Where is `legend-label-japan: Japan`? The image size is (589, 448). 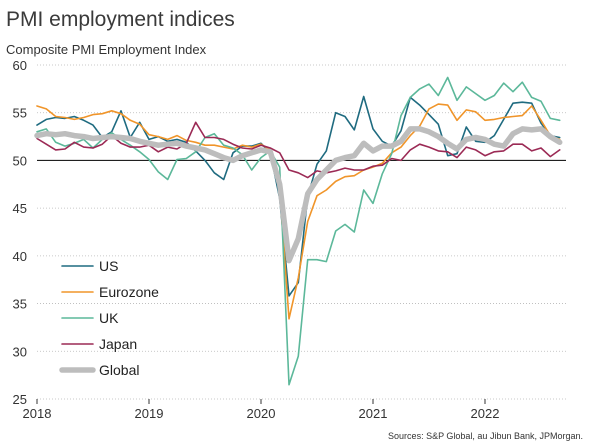 legend-label-japan: Japan is located at coordinates (118, 344).